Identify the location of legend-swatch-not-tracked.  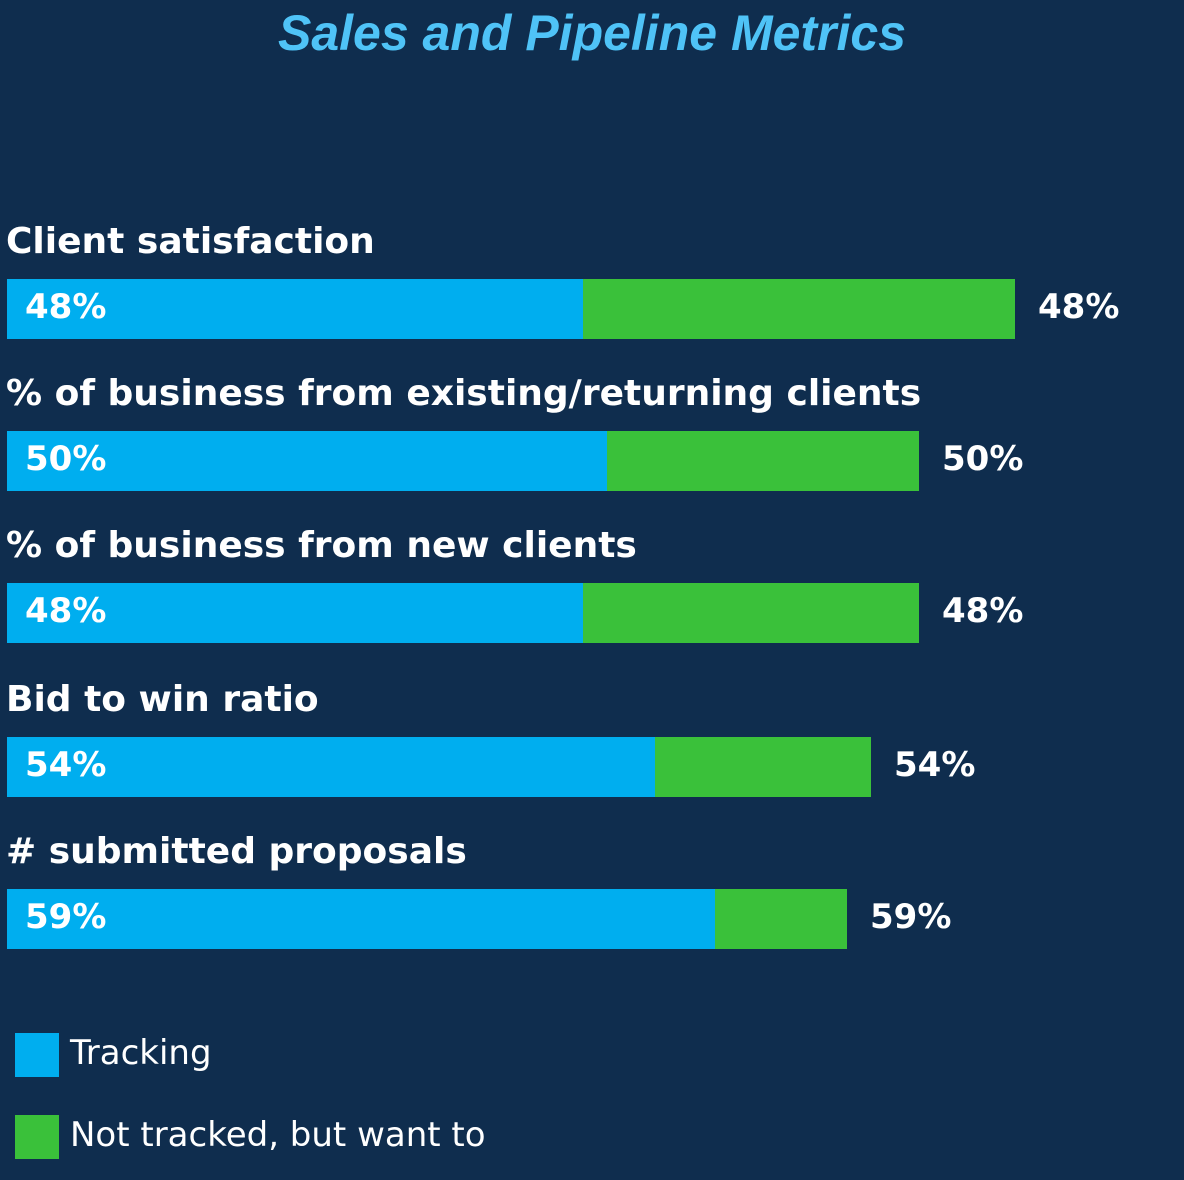
(37, 1137).